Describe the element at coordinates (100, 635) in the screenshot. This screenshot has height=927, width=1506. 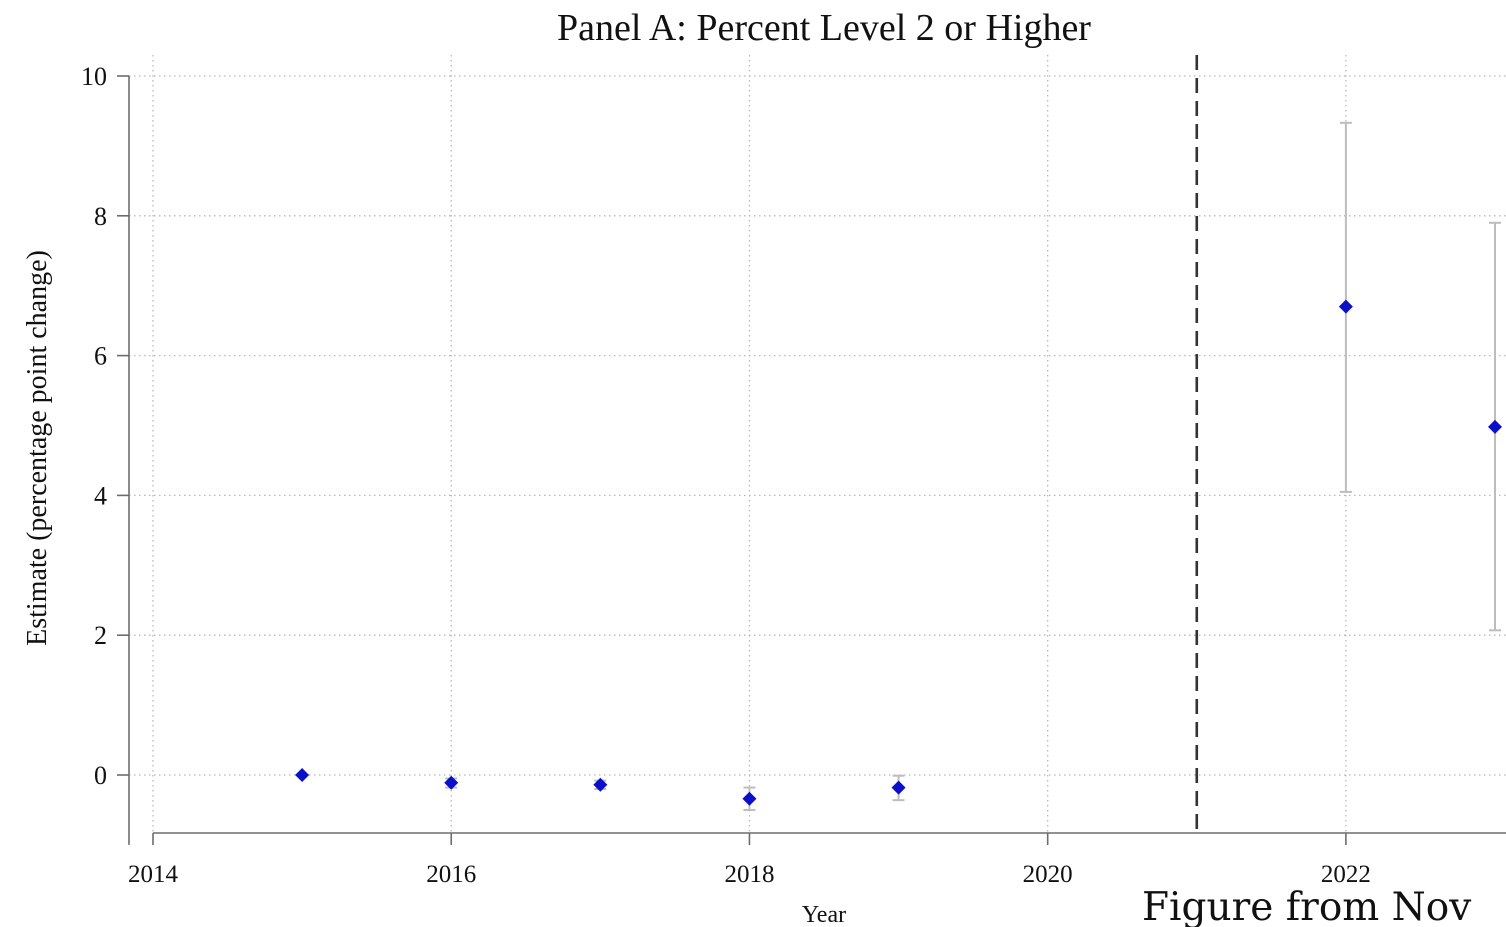
I see `y-tick-label: 2` at that location.